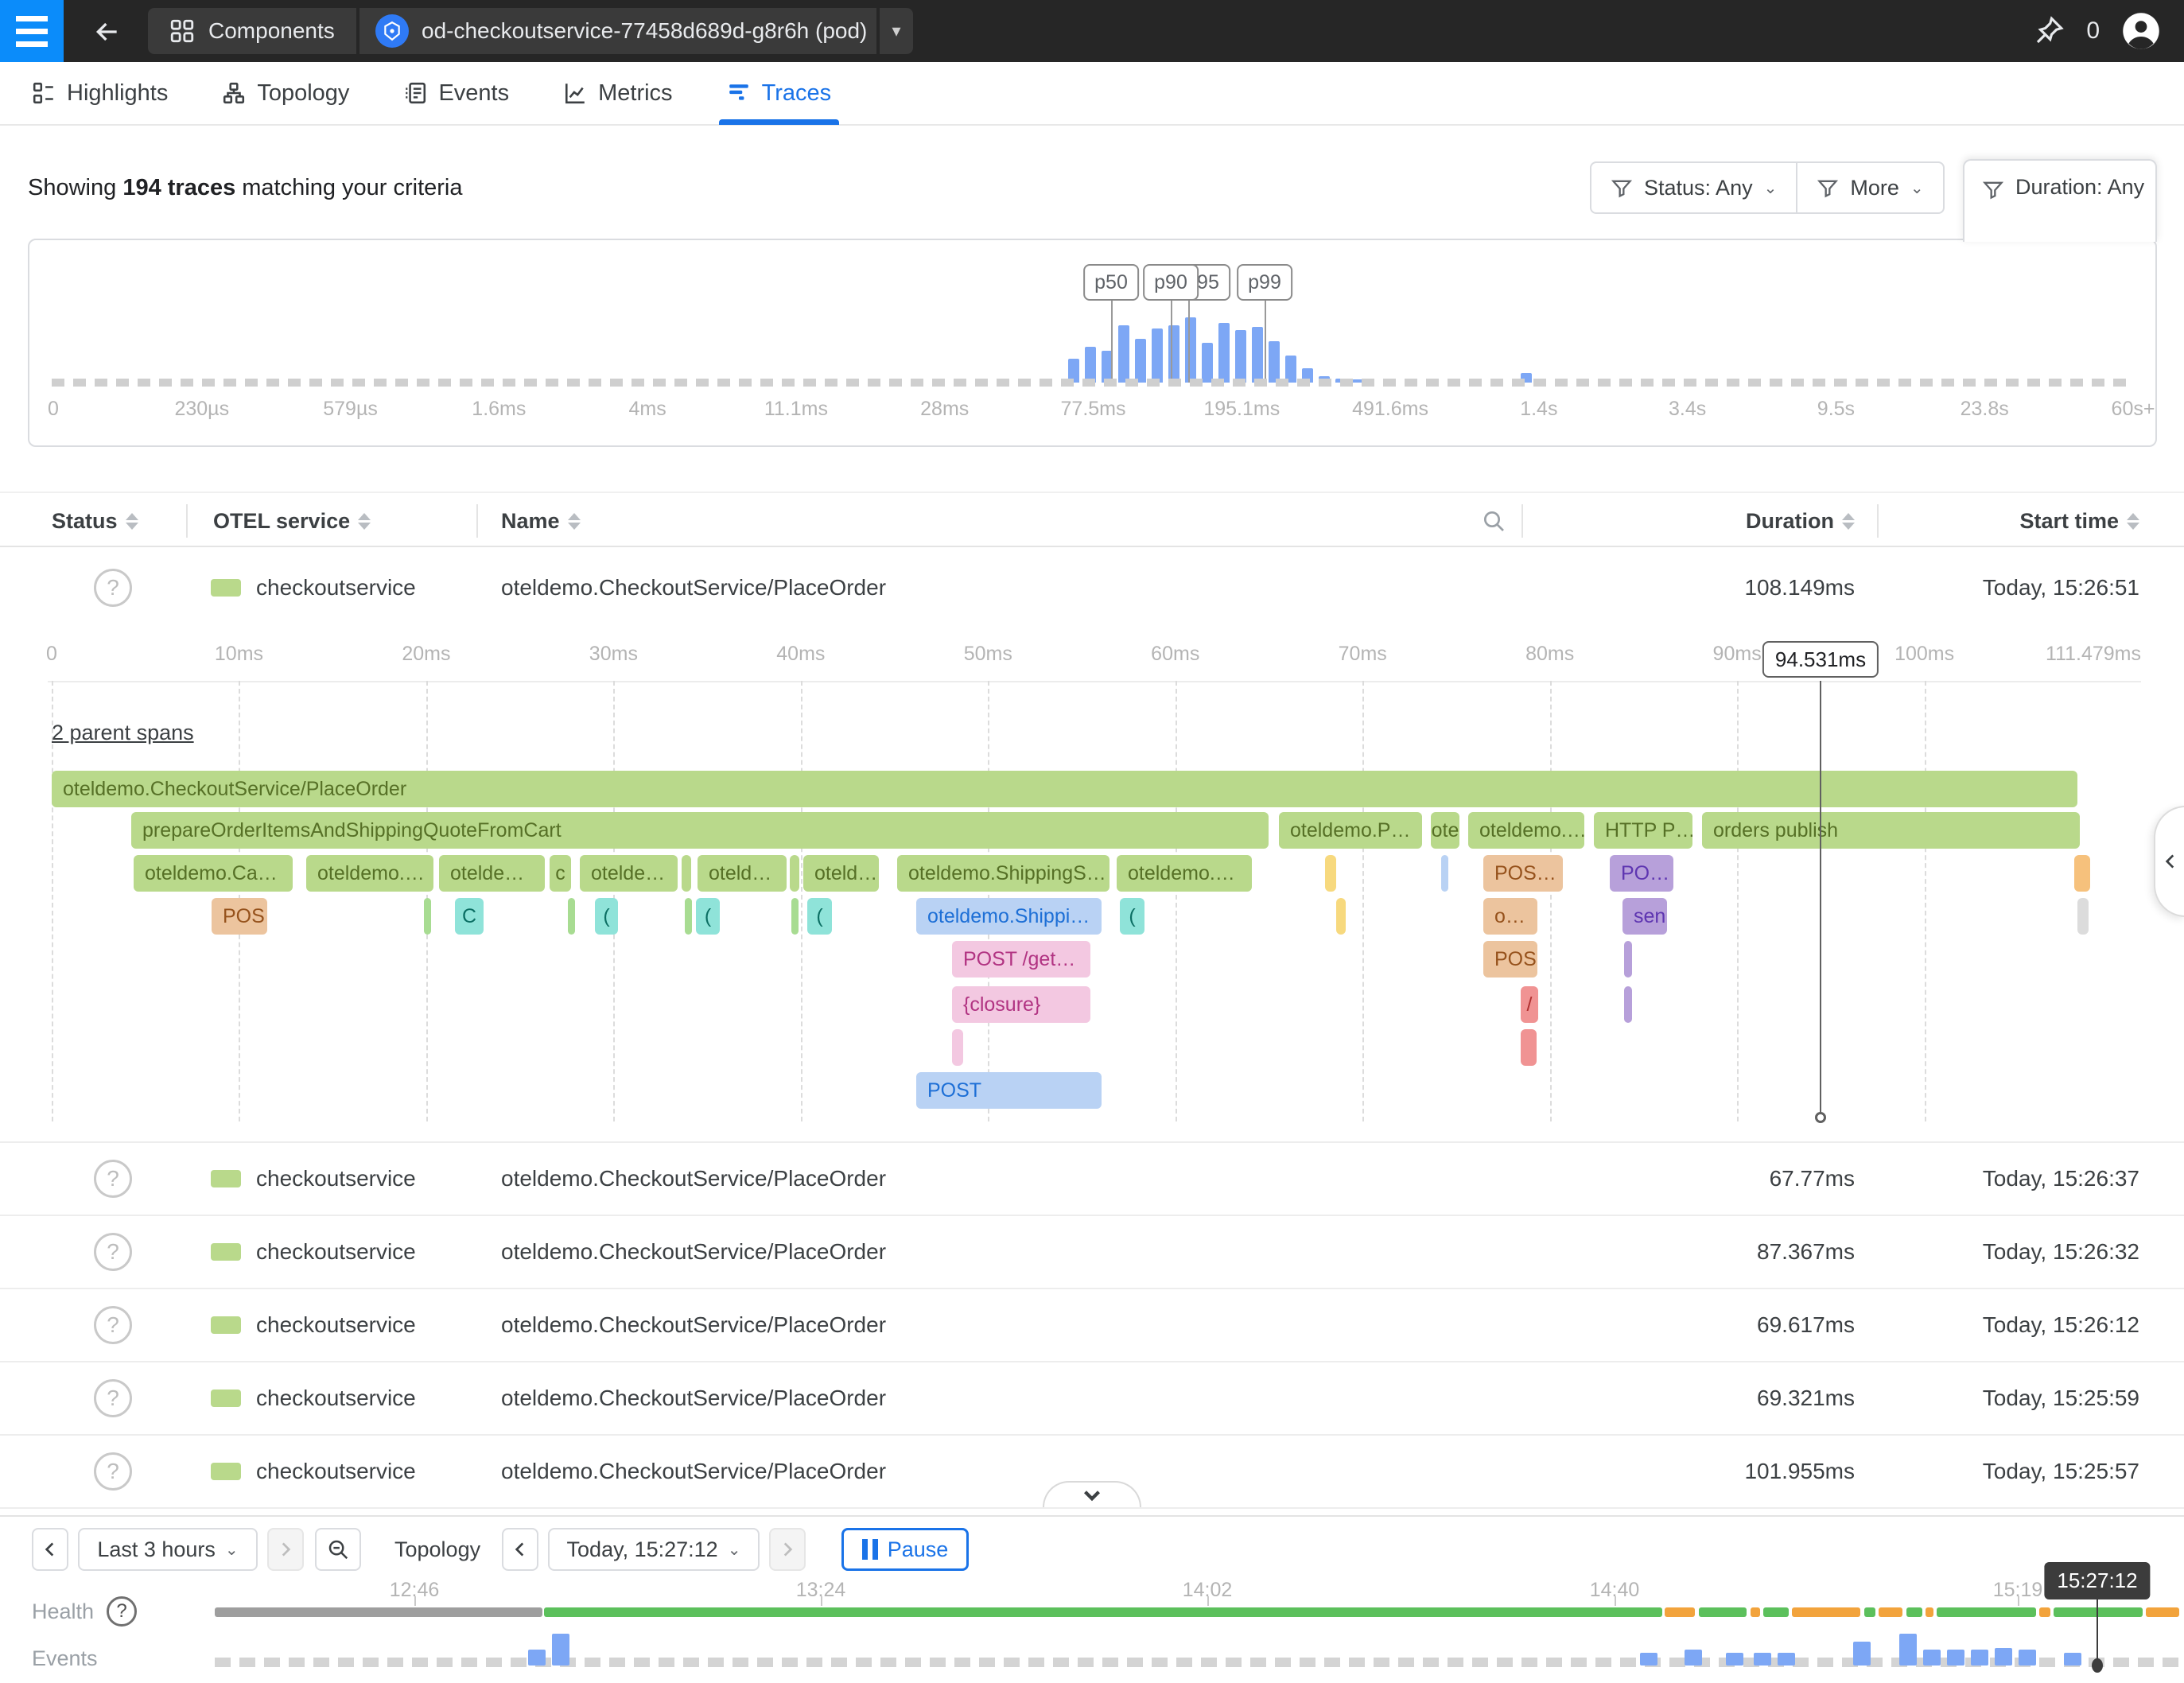 This screenshot has width=2184, height=1683. I want to click on trace-span: oteldemo.CheckoutService/PlaceOrder, so click(1064, 789).